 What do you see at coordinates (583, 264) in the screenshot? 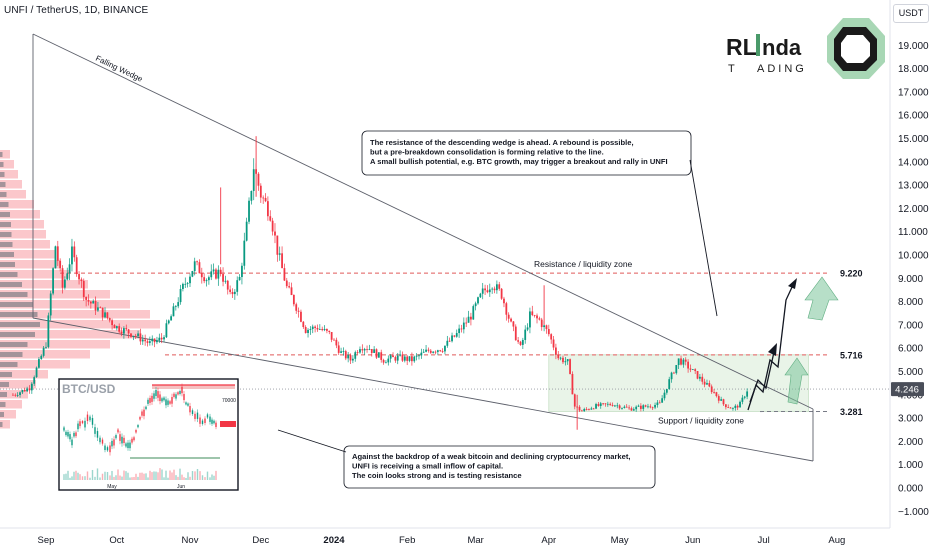
I see `resistance-label: Resistance / liquidity zone` at bounding box center [583, 264].